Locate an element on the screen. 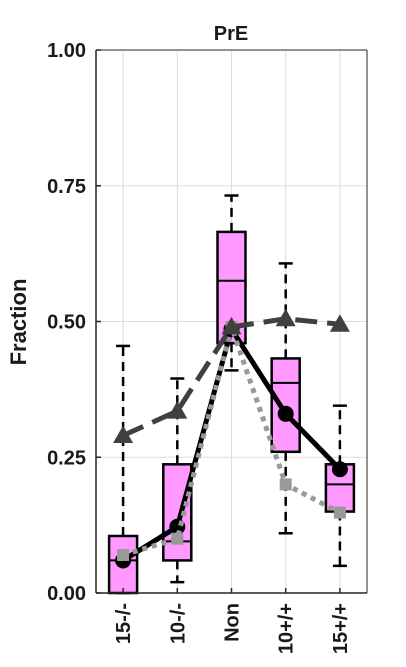  box-10+/+ is located at coordinates (285, 398).